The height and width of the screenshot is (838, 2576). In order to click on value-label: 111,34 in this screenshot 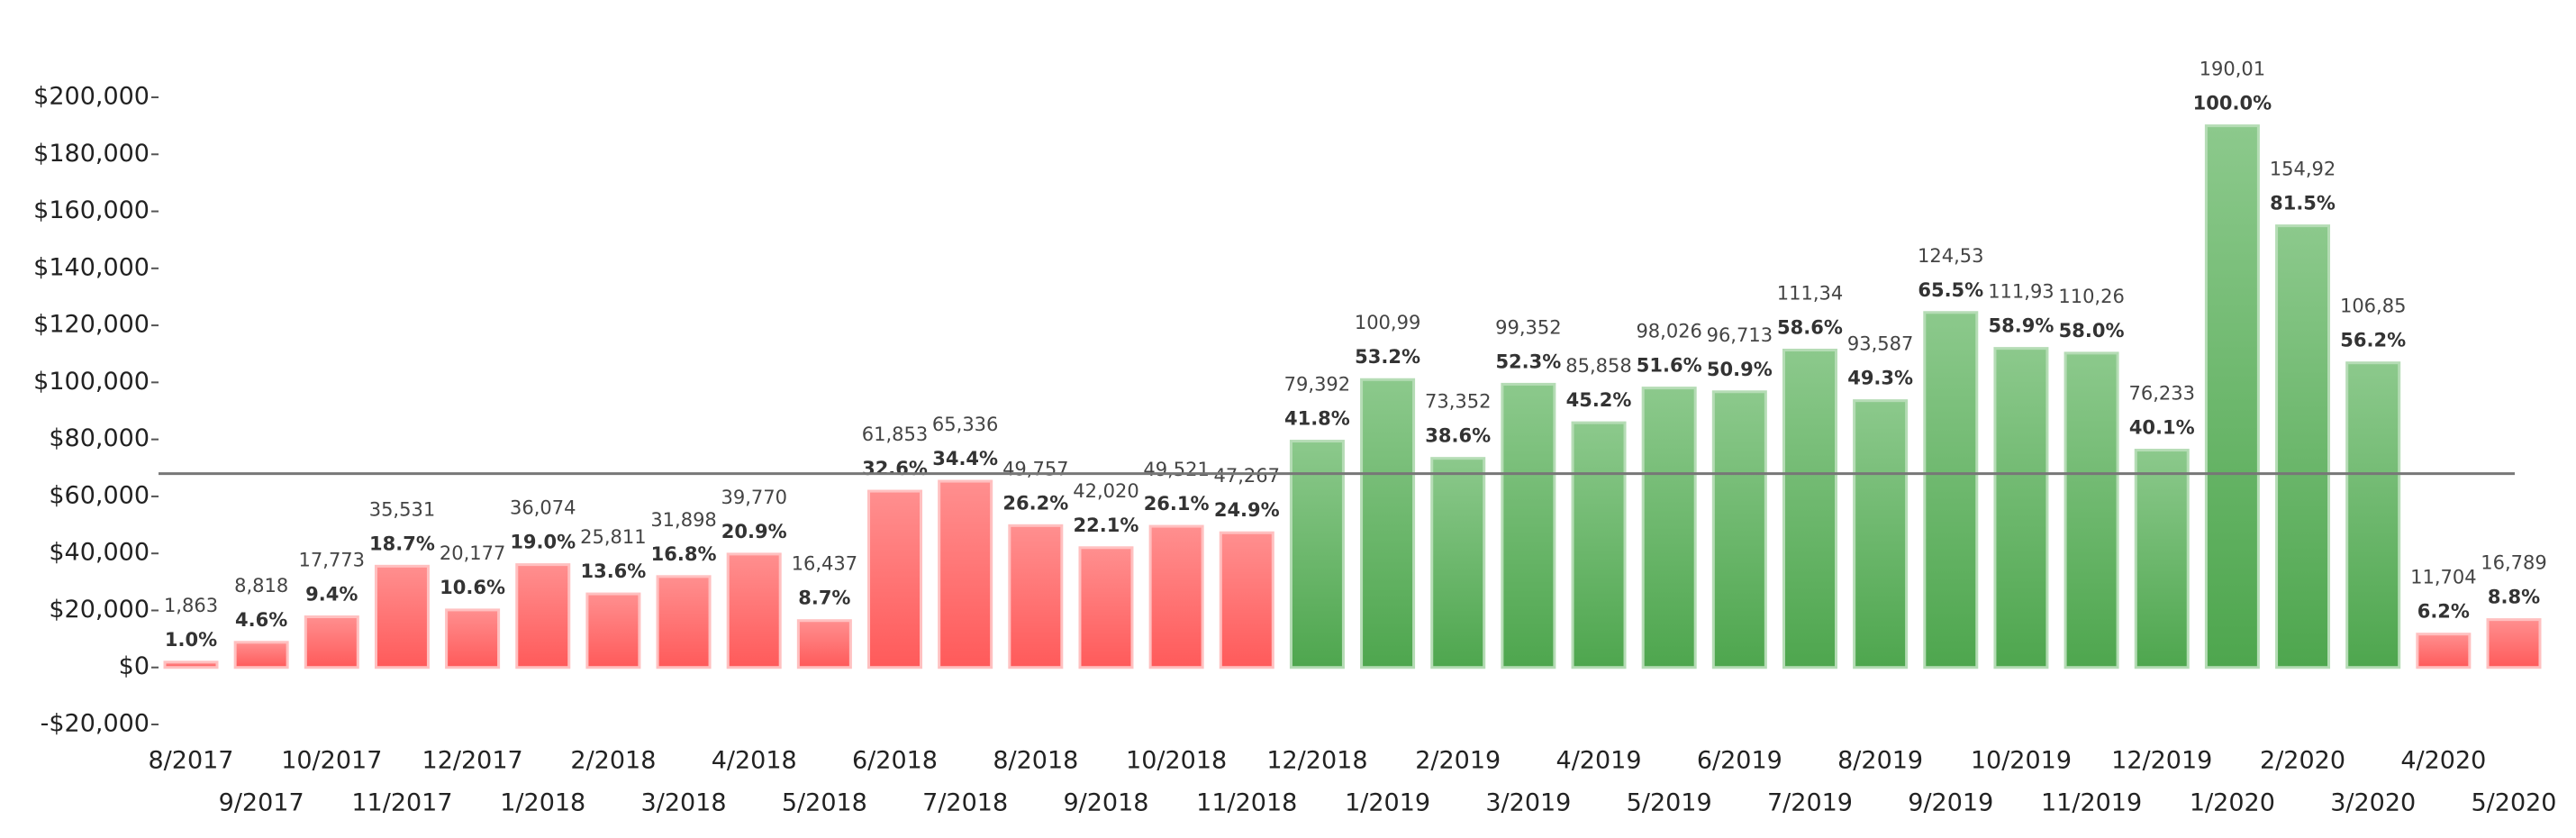, I will do `click(1810, 293)`.